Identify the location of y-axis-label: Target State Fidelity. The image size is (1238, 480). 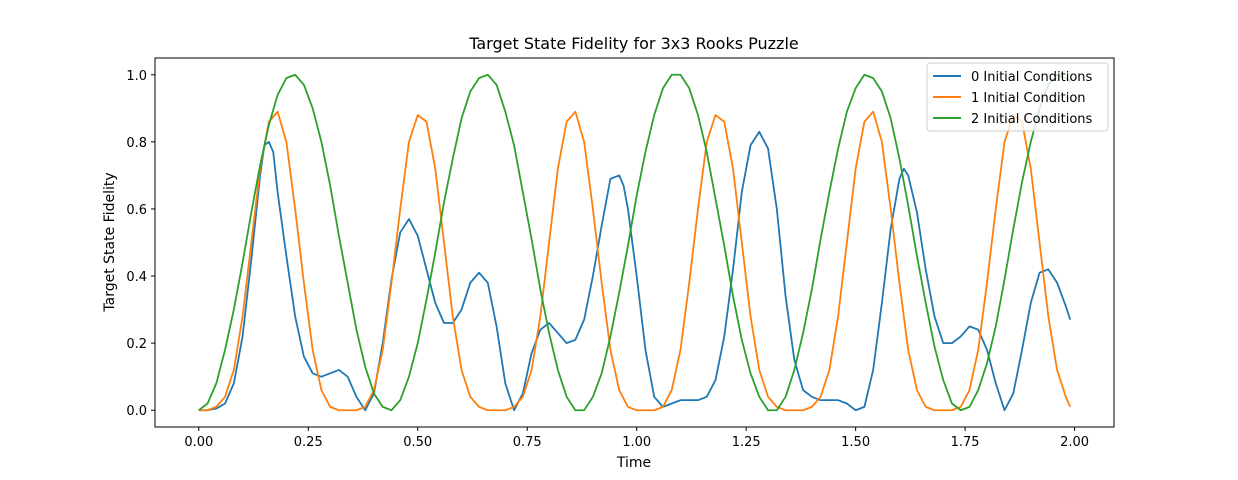
(110, 242).